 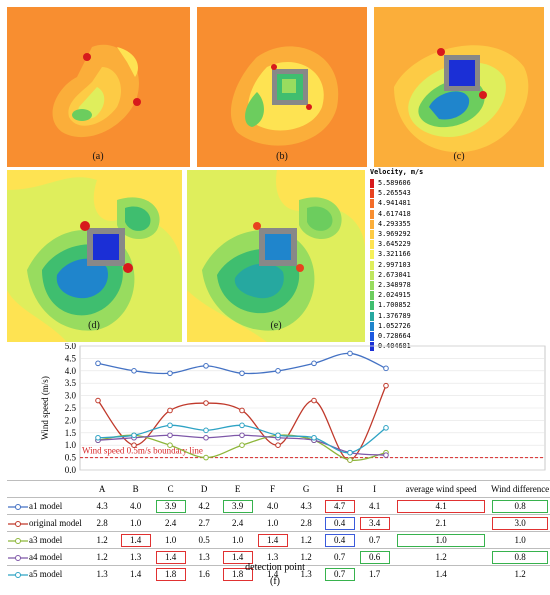 I want to click on figure-label-f: (f), so click(x=275, y=581).